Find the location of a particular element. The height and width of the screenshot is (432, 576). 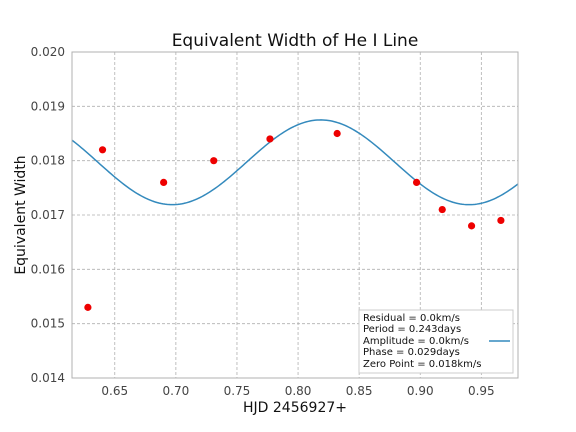

y-tick-label: 0.014 is located at coordinates (48, 378).